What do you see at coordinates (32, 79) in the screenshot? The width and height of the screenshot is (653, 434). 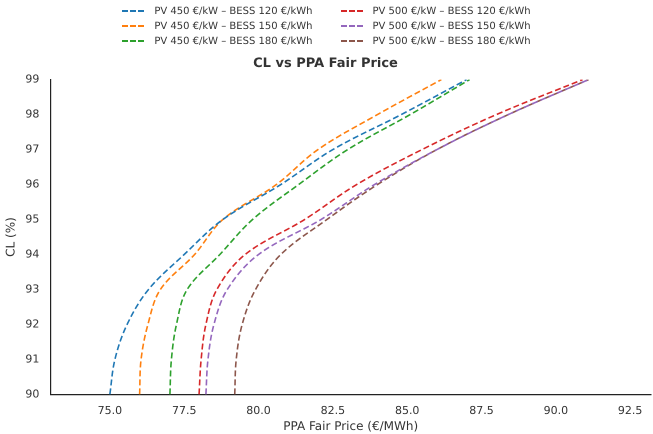 I see `y-tick-label: 99` at bounding box center [32, 79].